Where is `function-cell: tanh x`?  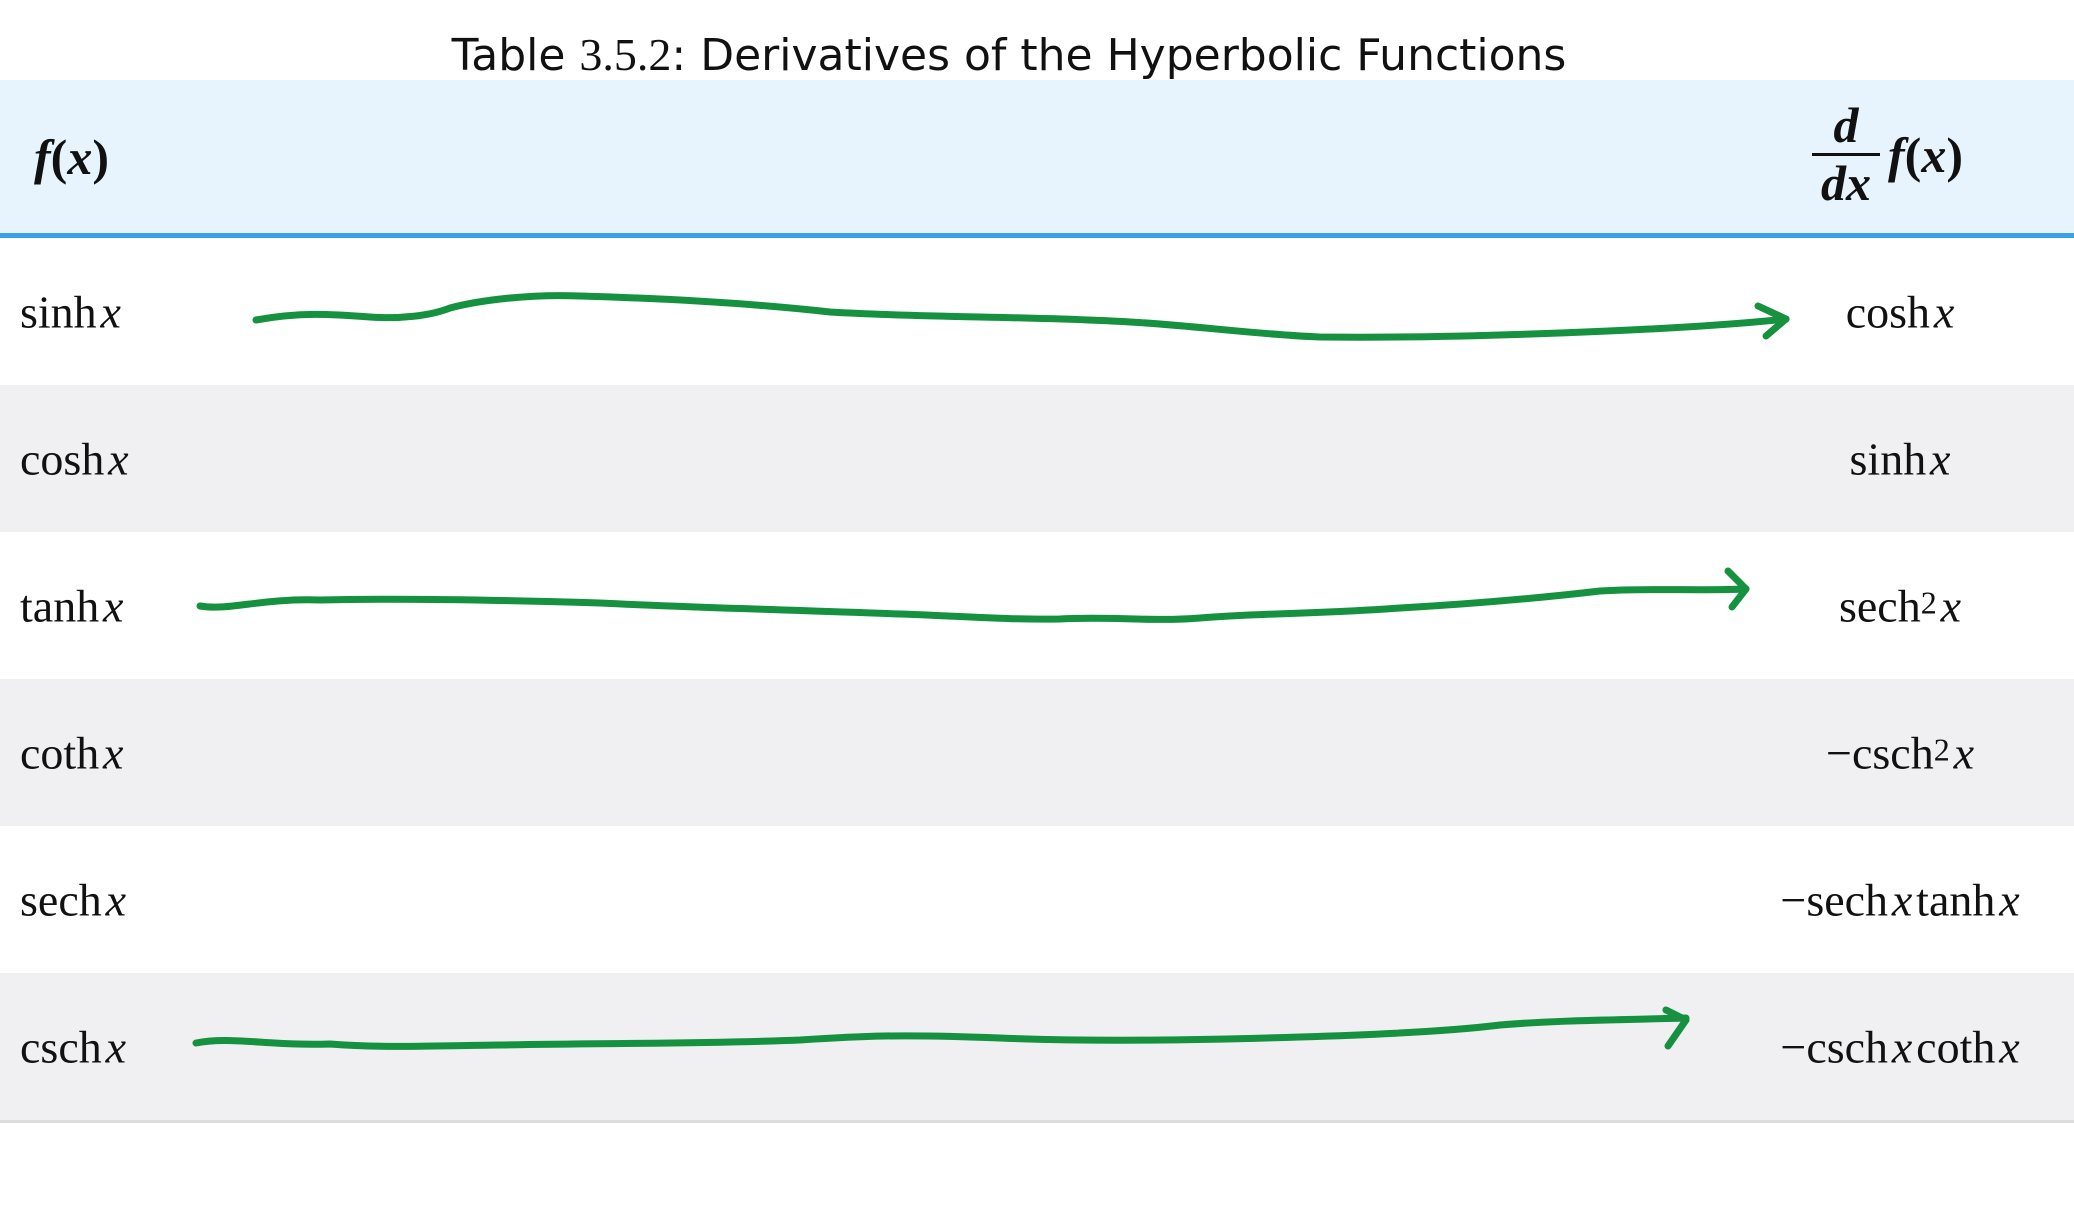
function-cell: tanh x is located at coordinates (72, 605).